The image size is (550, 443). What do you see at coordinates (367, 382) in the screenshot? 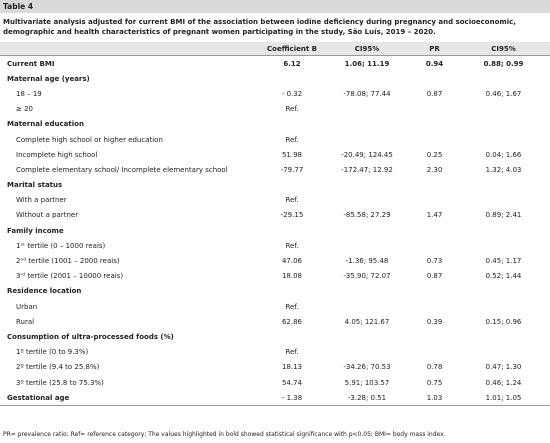
I see `cell: 5.91; 103.57` at bounding box center [367, 382].